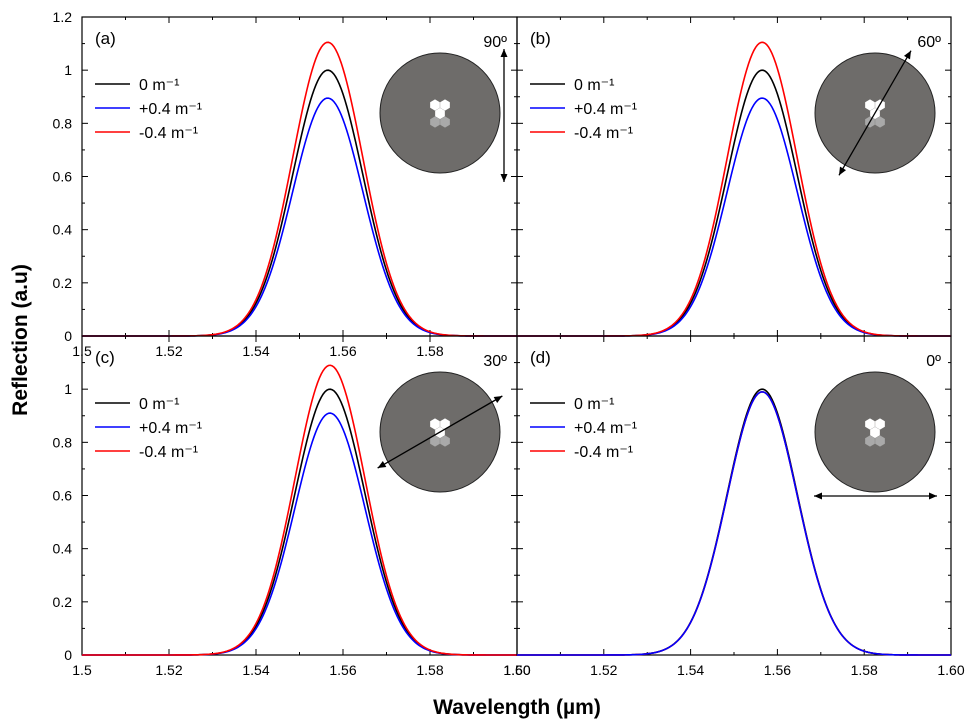 The image size is (968, 723). Describe the element at coordinates (495, 42) in the screenshot. I see `angle-label: 90º` at that location.